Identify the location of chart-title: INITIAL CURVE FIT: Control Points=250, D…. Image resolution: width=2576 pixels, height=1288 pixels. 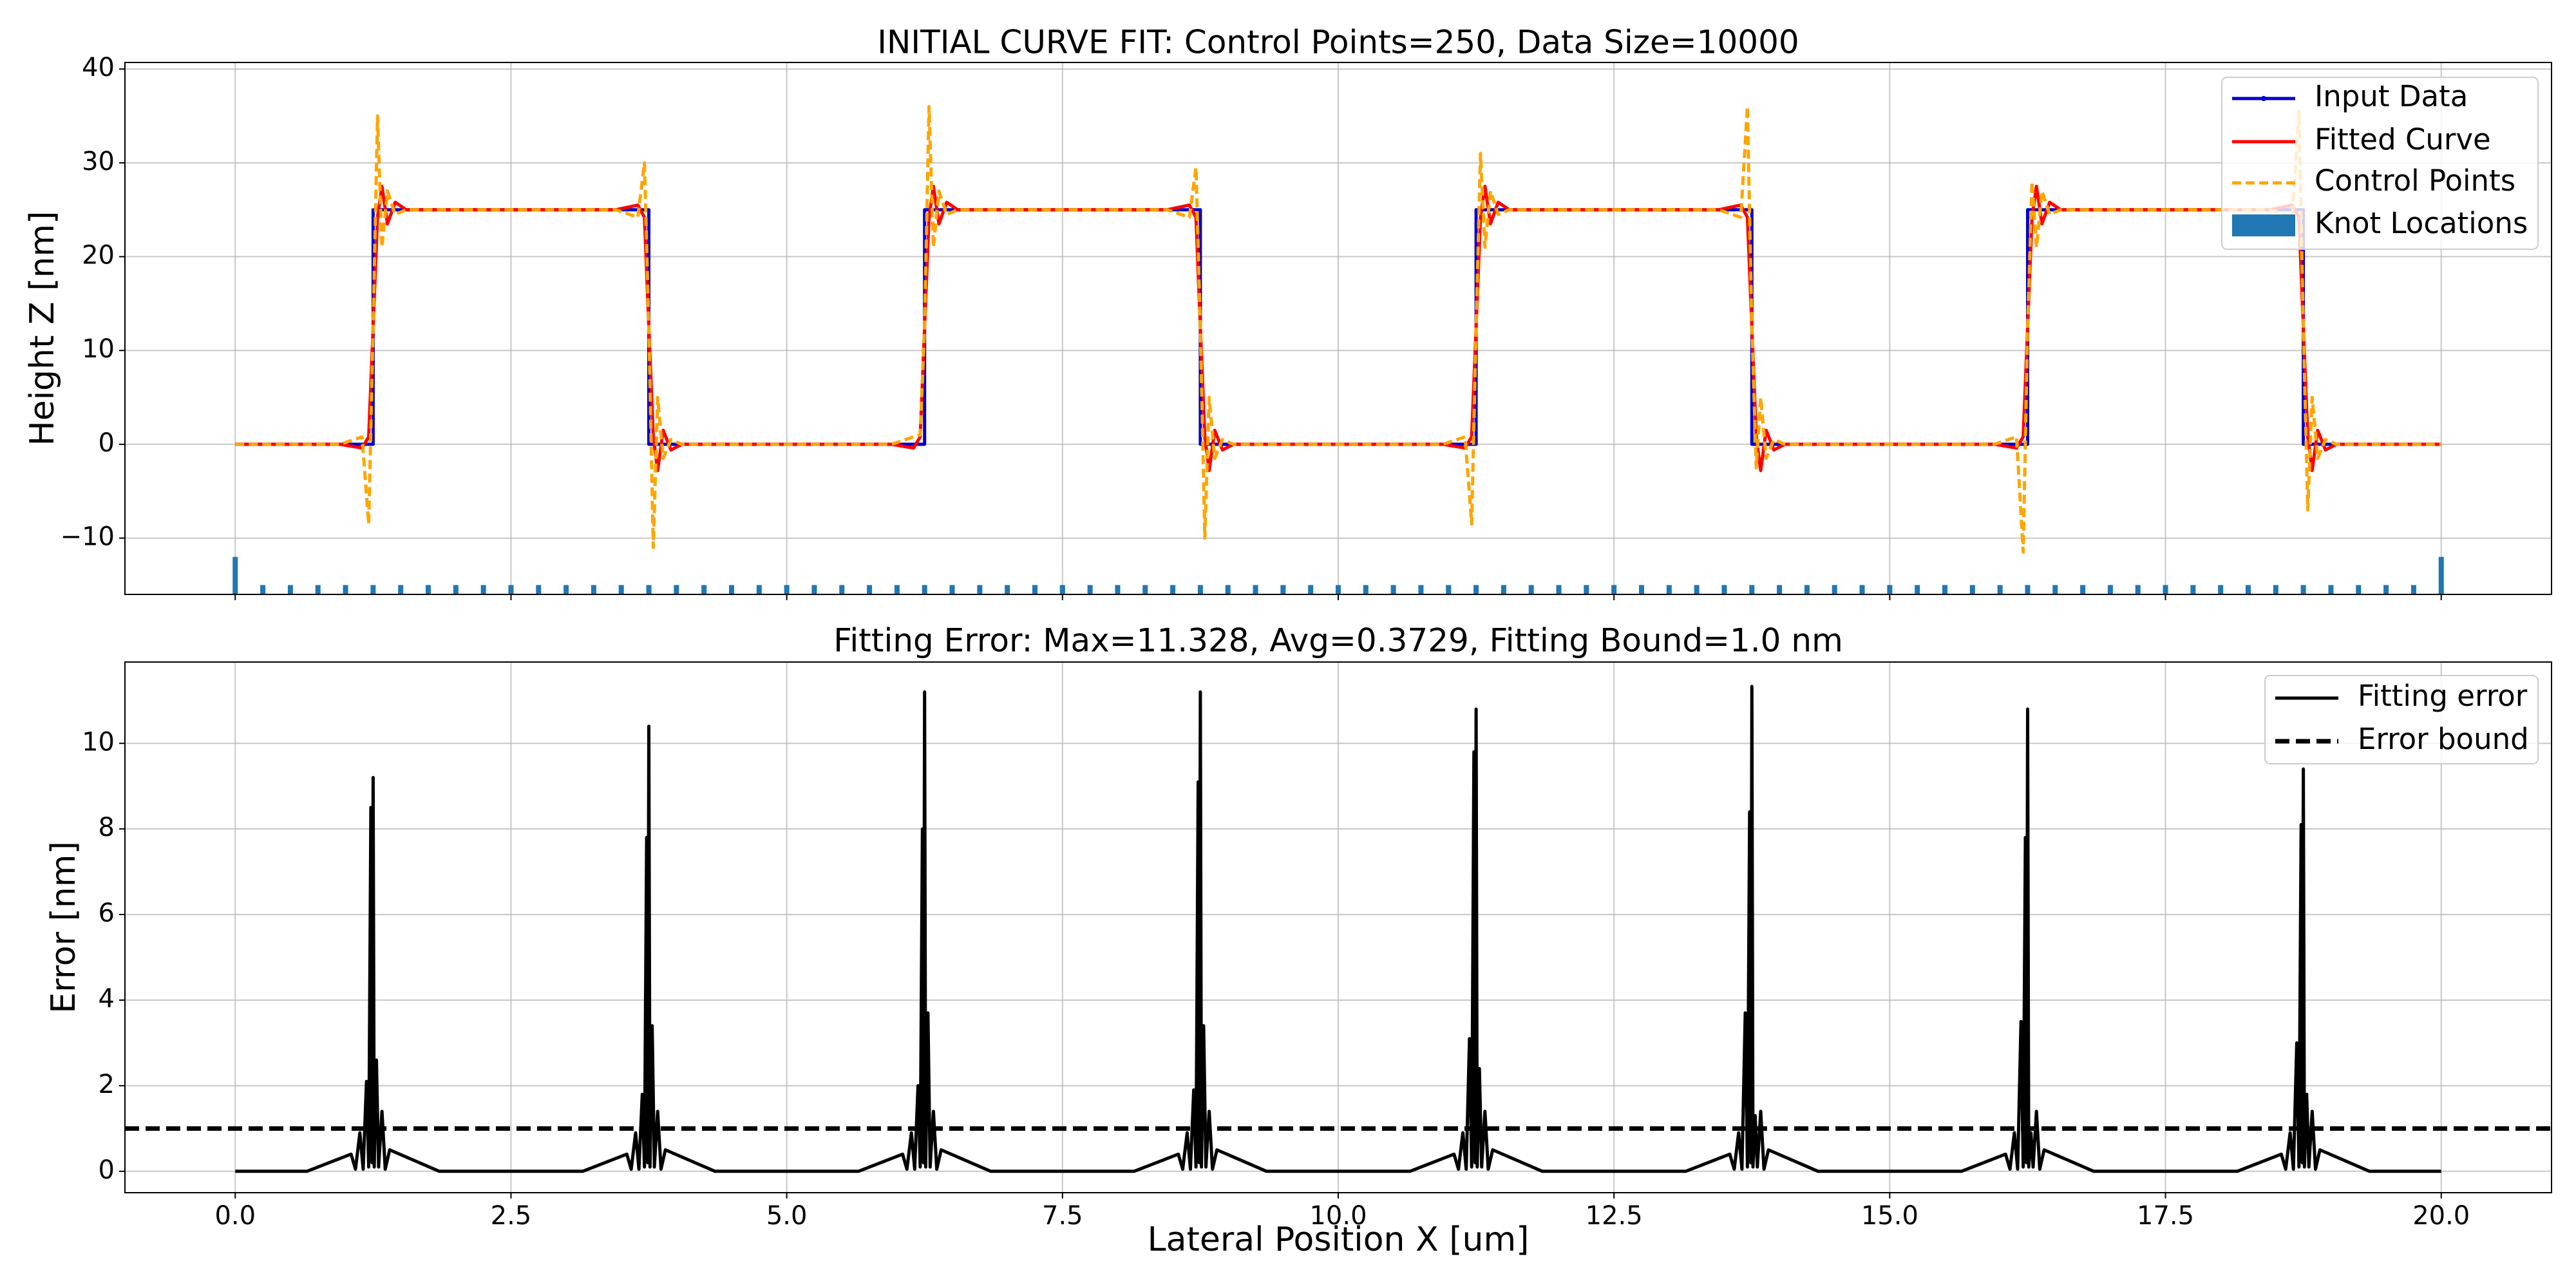
(1338, 42).